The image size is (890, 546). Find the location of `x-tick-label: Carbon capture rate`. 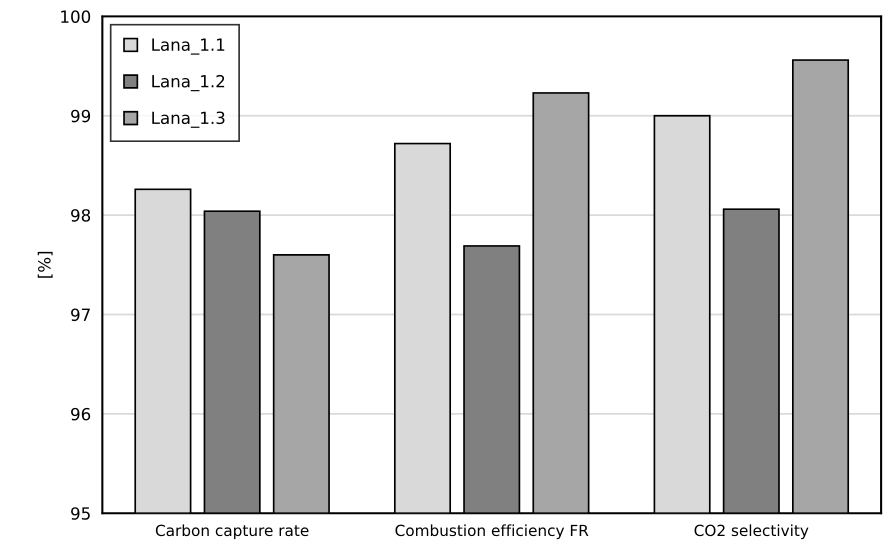

x-tick-label: Carbon capture rate is located at coordinates (232, 532).